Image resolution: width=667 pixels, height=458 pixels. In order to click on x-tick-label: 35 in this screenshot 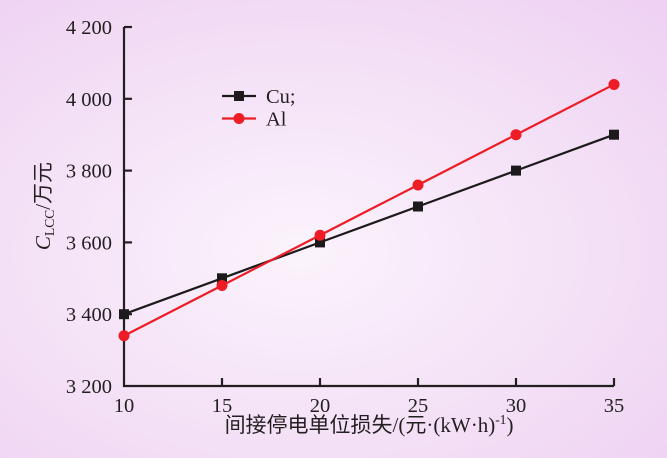, I will do `click(614, 406)`.